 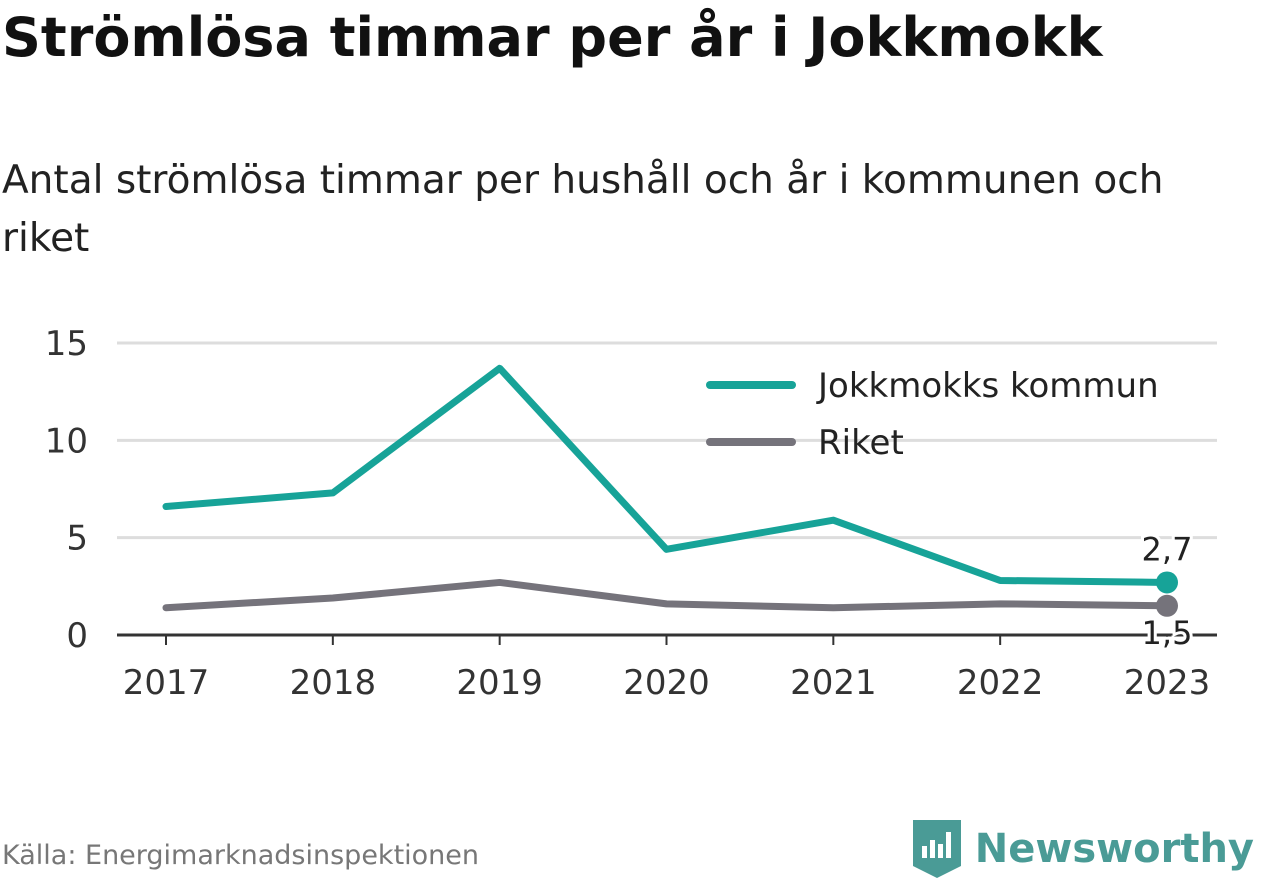 I want to click on legend-label: Jokkmokks kommun, so click(x=987, y=386).